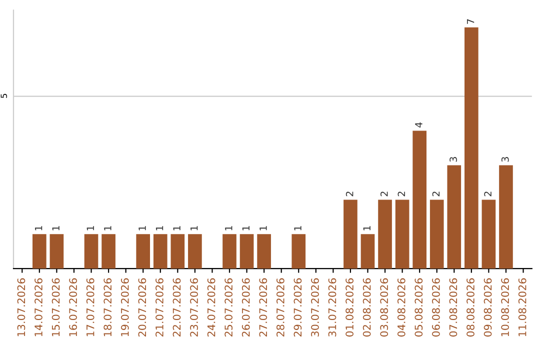 This screenshot has width=540, height=340. Describe the element at coordinates (315, 307) in the screenshot. I see `x-tick-label: 30.07.2026` at that location.